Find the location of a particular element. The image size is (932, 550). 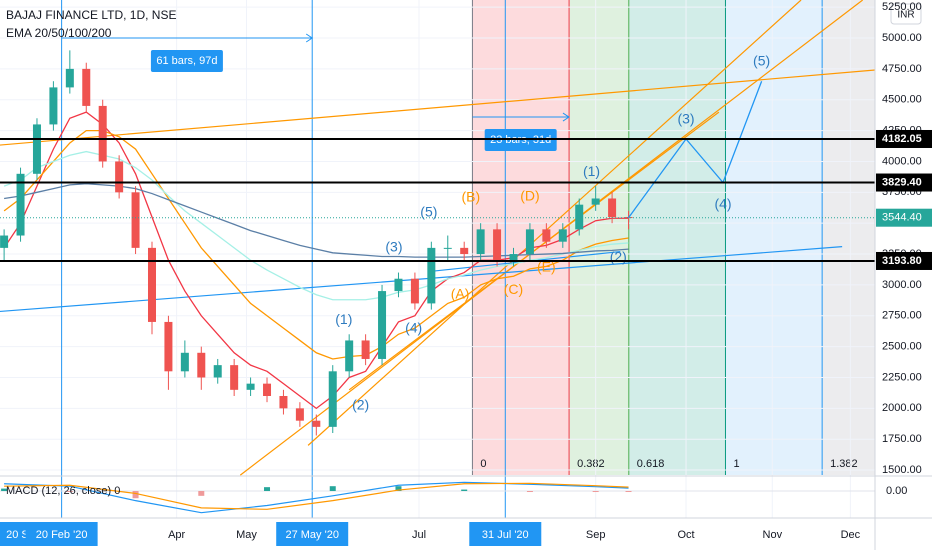

currency-label: INR is located at coordinates (905, 15).